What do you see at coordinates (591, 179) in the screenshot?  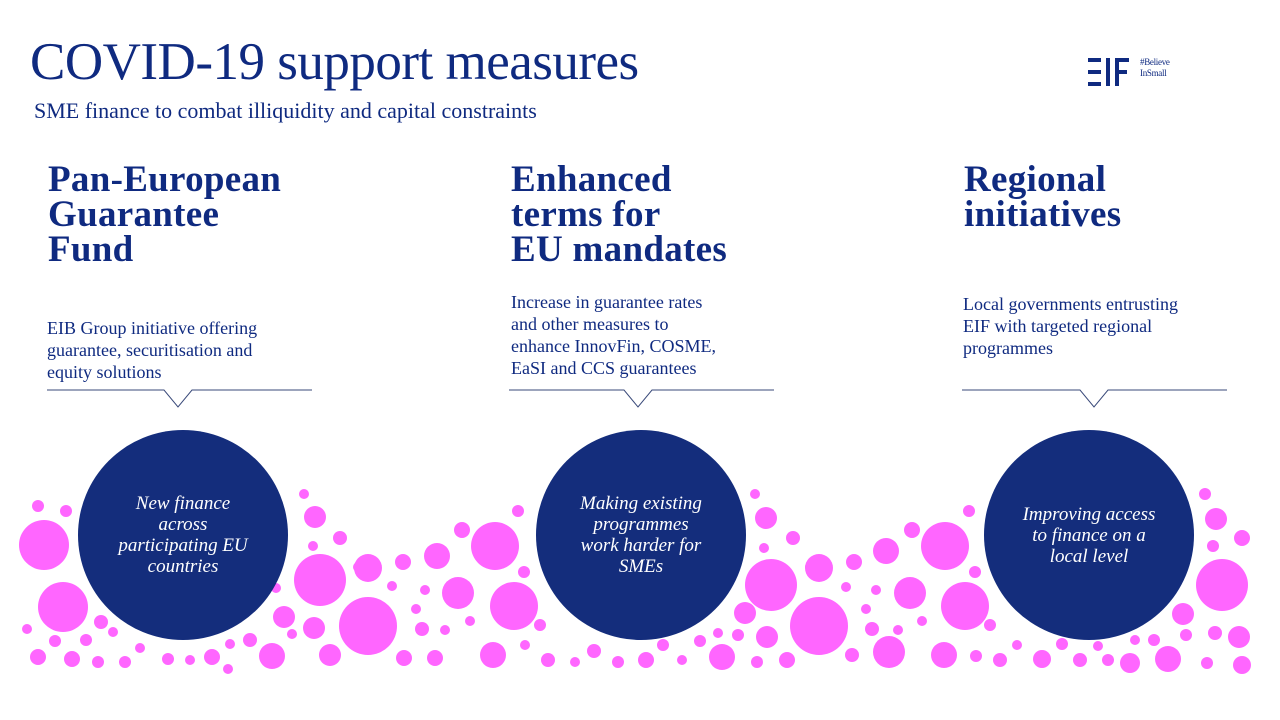 I see `pillar-heading-line: Enhanced` at bounding box center [591, 179].